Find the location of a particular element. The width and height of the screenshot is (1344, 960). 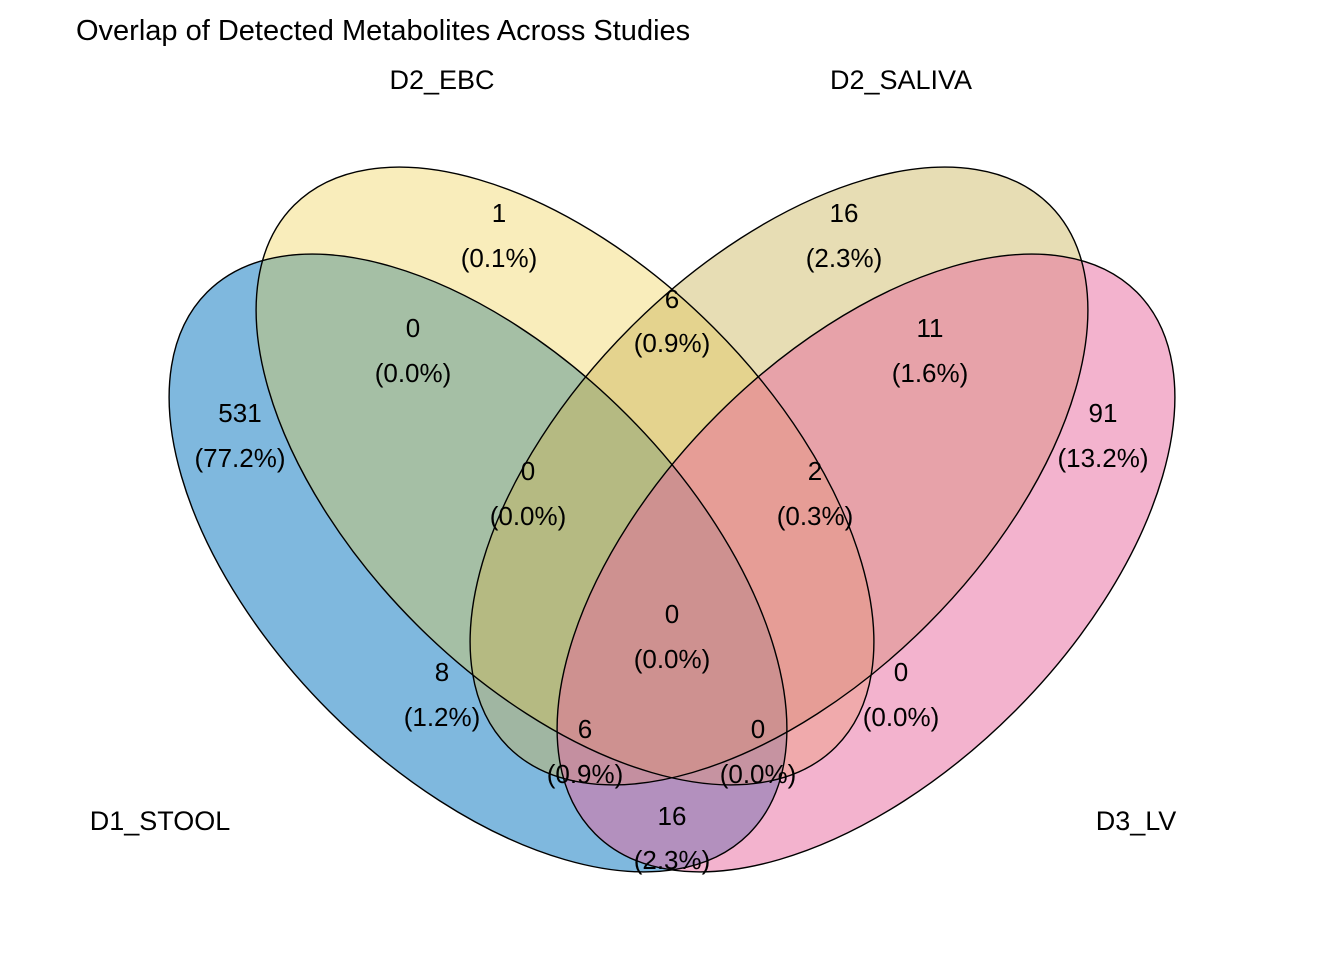

region-count-ebc-only: 1 is located at coordinates (499, 213).